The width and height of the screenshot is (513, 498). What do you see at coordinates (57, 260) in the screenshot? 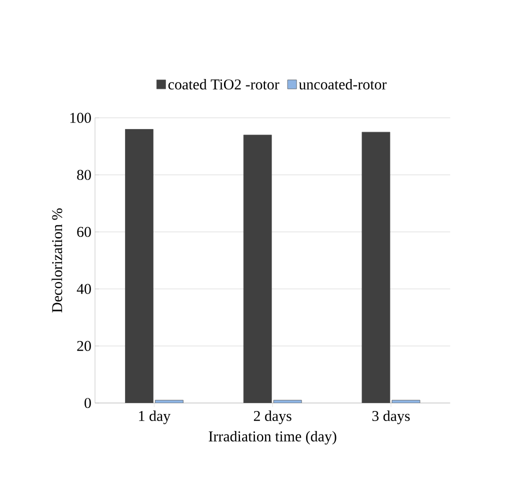
I see `y-axis-title: Decolorization %` at bounding box center [57, 260].